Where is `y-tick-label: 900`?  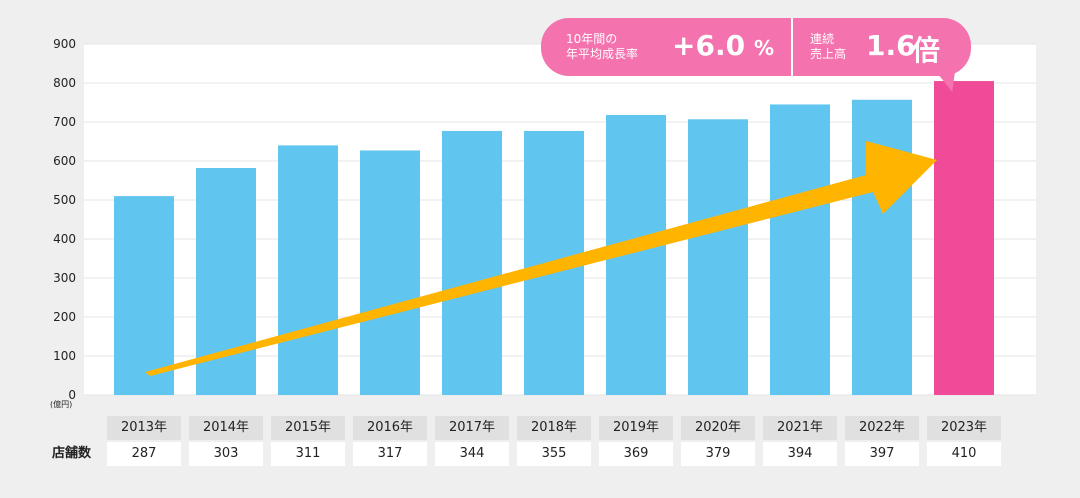
y-tick-label: 900 is located at coordinates (64, 44).